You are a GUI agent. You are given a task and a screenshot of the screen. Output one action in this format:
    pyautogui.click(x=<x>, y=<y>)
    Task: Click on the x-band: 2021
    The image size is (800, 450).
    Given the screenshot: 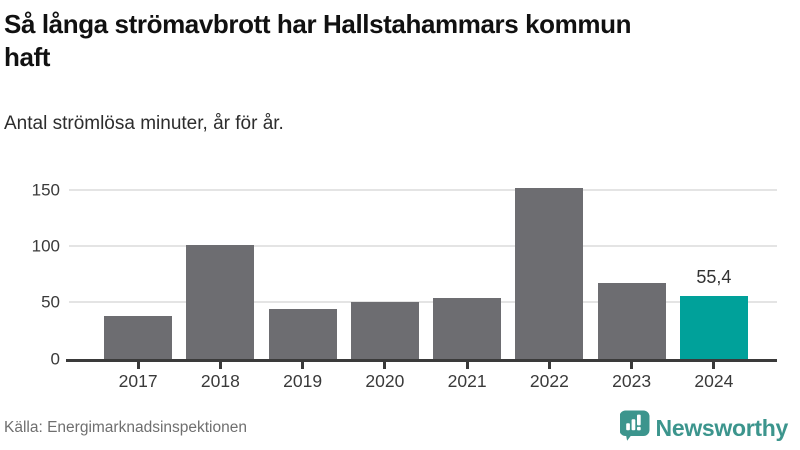 What is the action you would take?
    pyautogui.click(x=467, y=375)
    